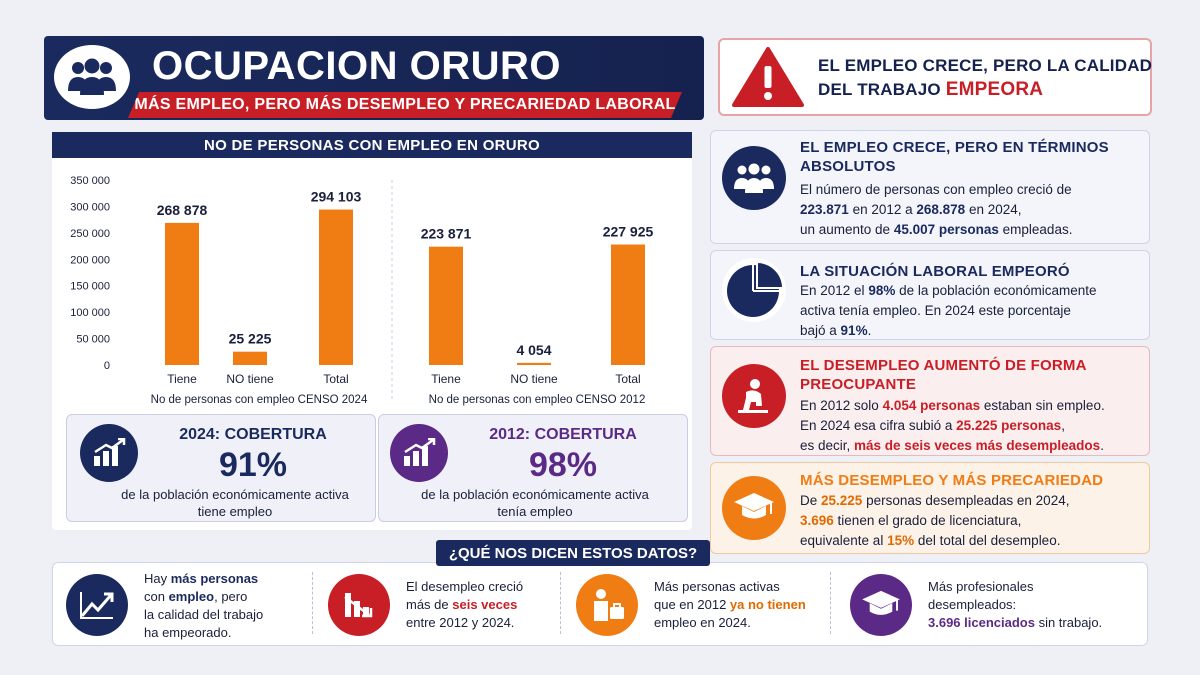  Describe the element at coordinates (935, 271) in the screenshot. I see `info-situation-title: LA SITUACIÓN LABORAL EMPEORÓ` at that location.